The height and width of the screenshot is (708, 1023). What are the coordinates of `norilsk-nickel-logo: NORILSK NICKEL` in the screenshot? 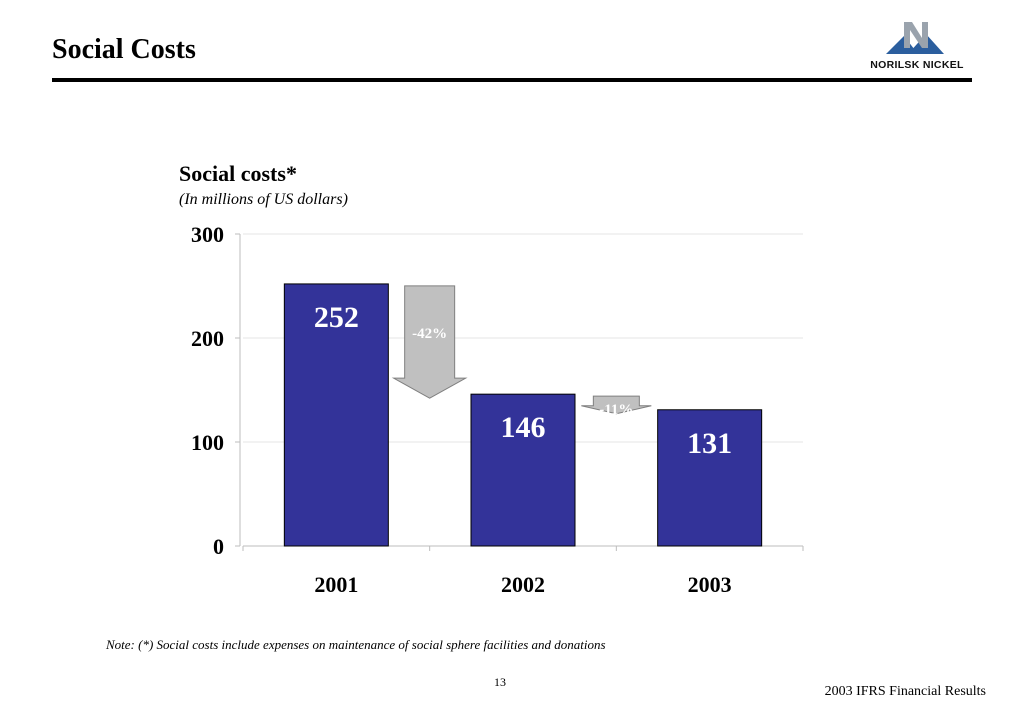 It's located at (917, 47).